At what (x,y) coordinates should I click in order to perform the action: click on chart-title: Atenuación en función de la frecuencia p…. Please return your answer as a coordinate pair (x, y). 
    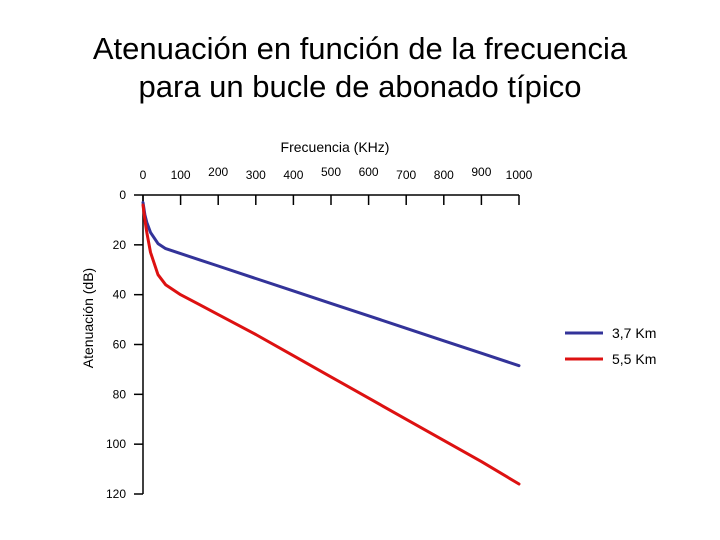
    Looking at the image, I should click on (360, 68).